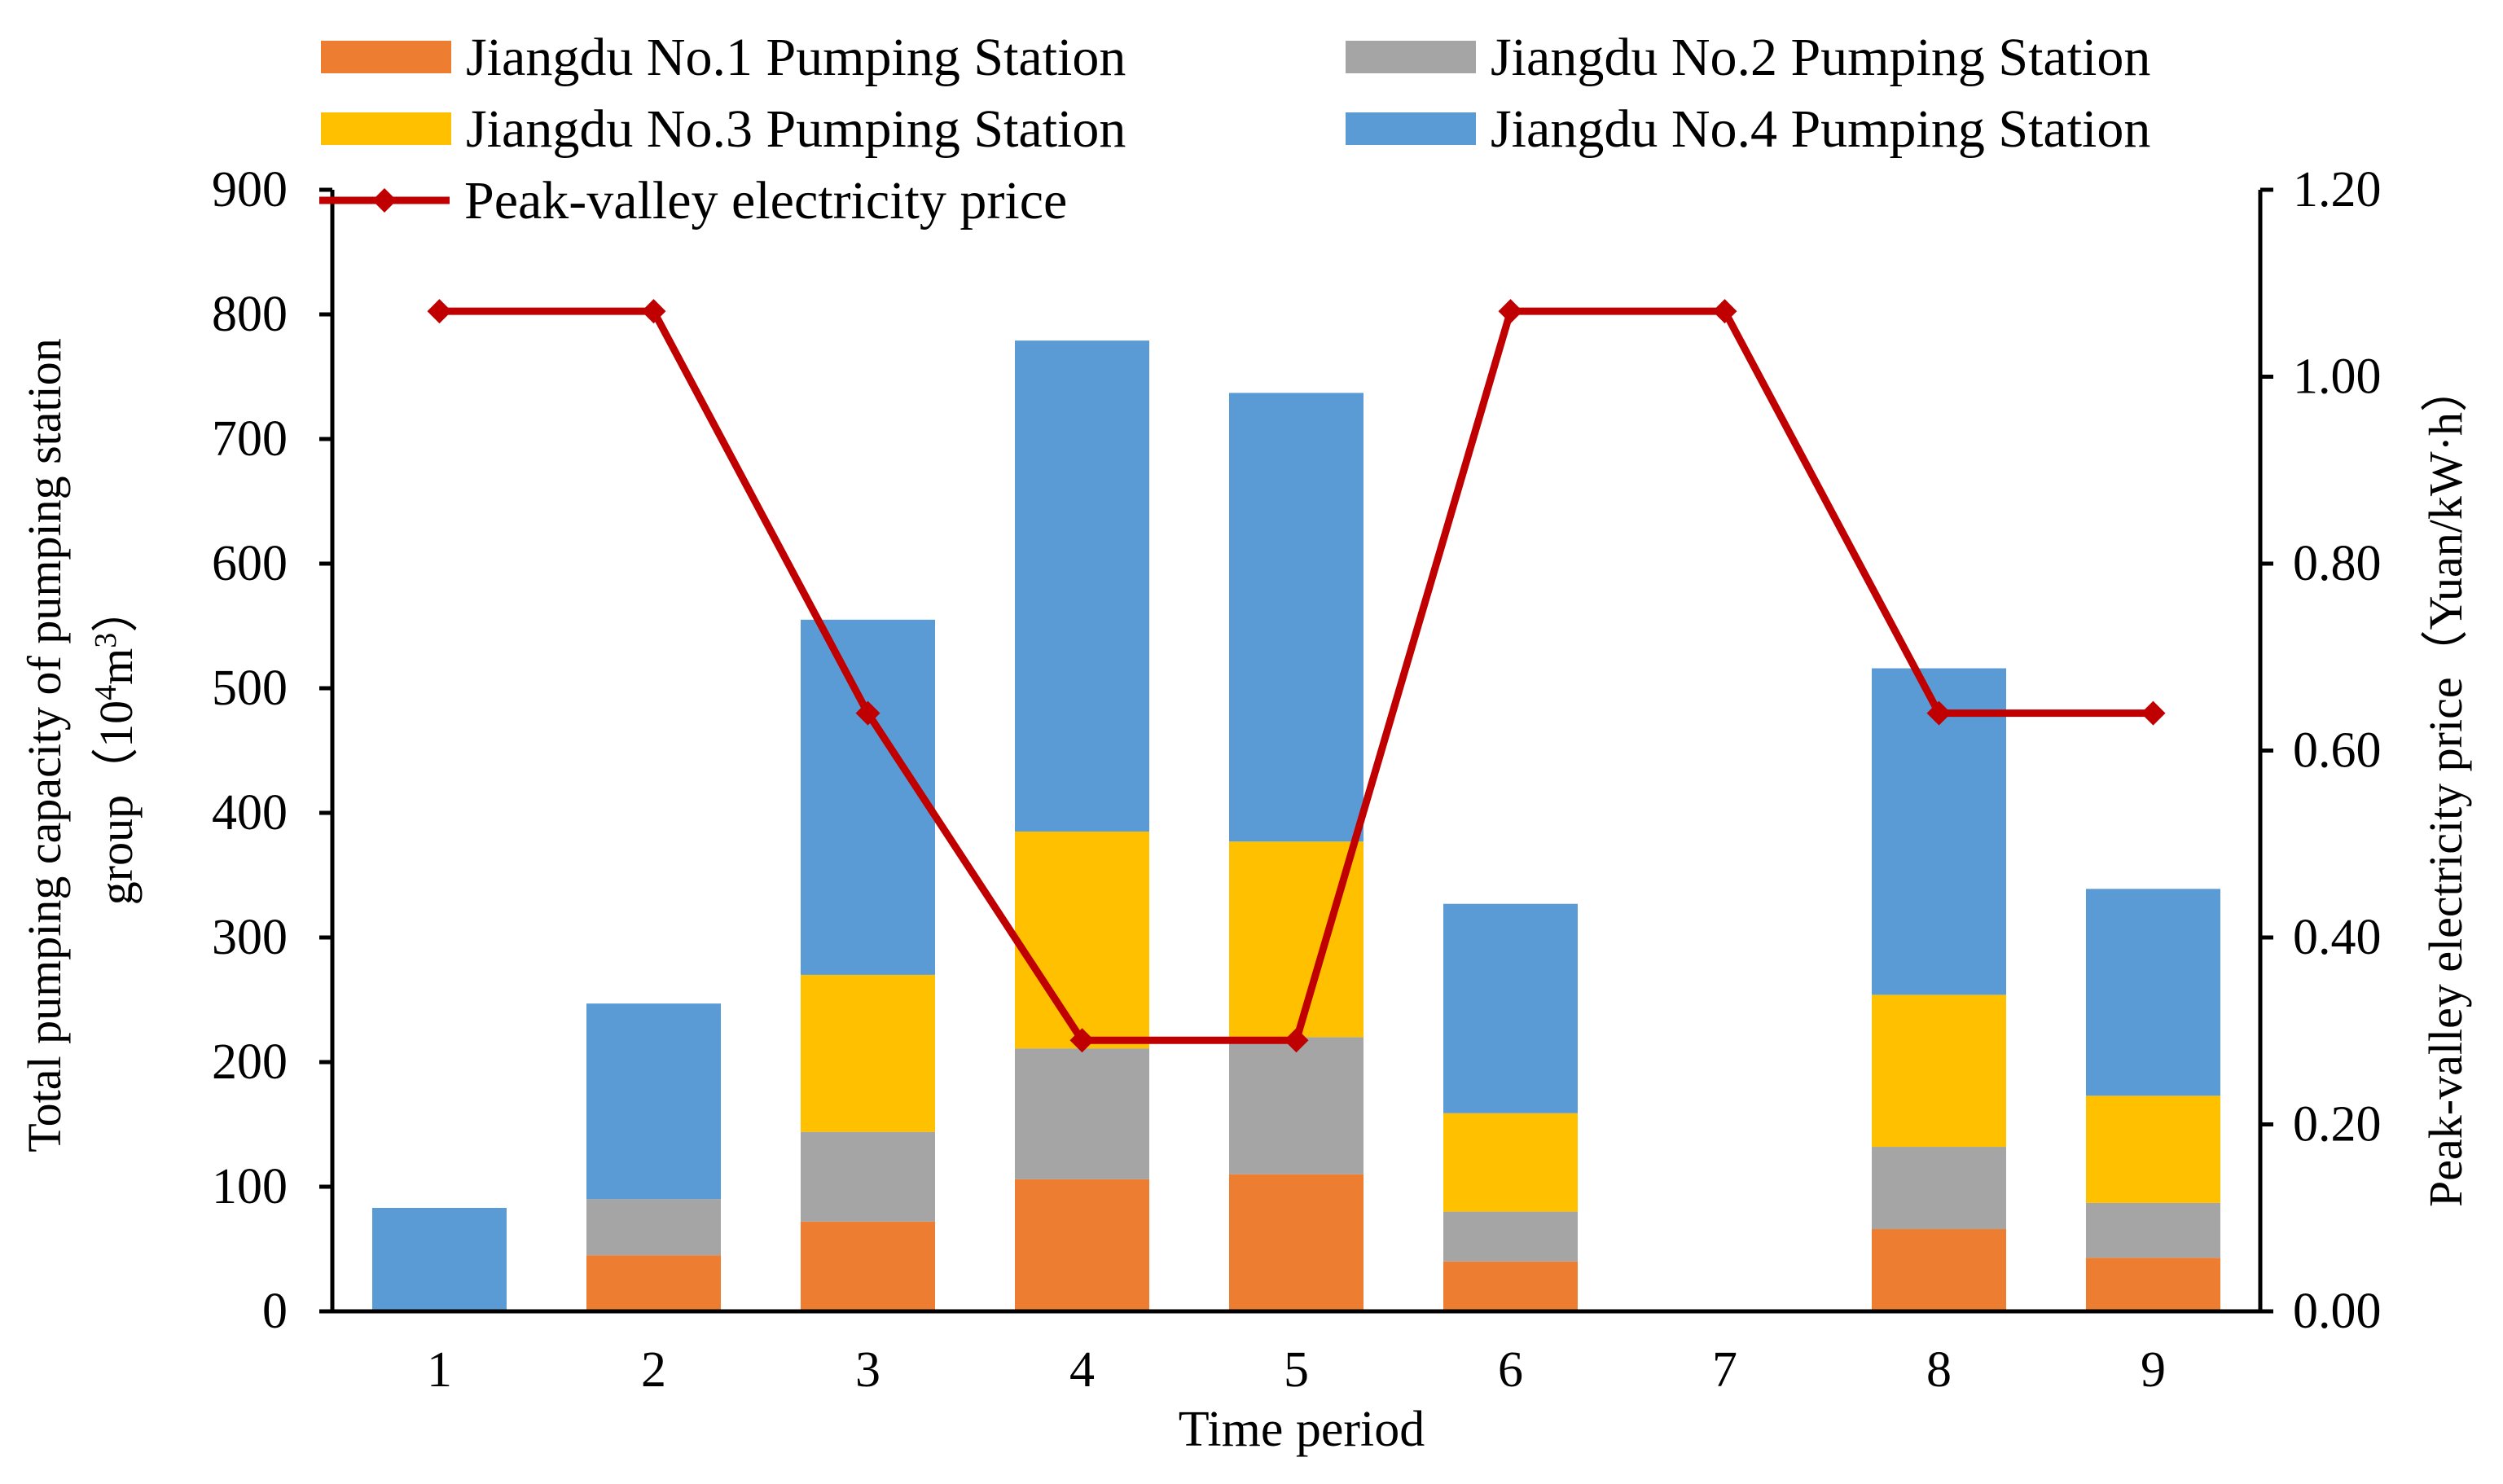  What do you see at coordinates (440, 1259) in the screenshot?
I see `bar-station4-period1` at bounding box center [440, 1259].